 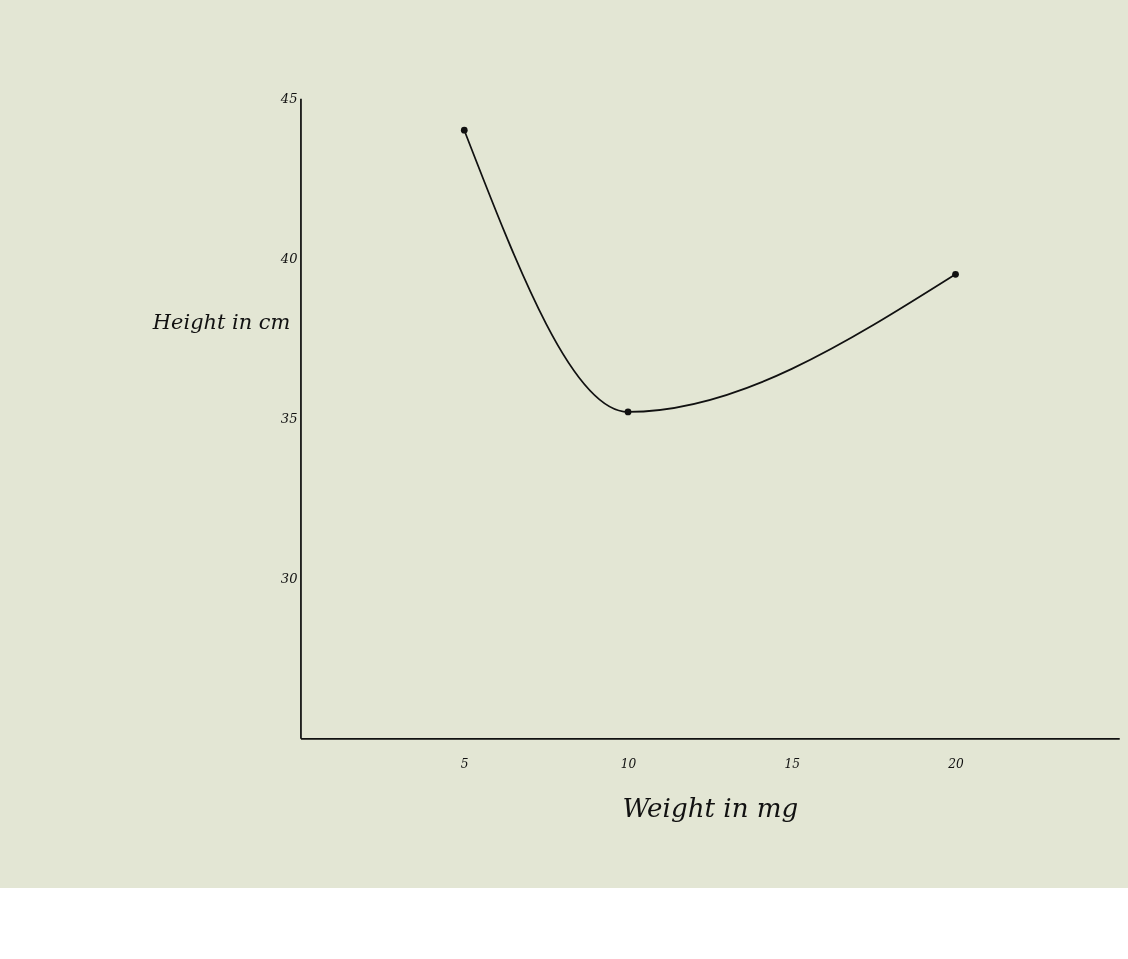 What do you see at coordinates (628, 763) in the screenshot?
I see `x-tick-label: 10` at bounding box center [628, 763].